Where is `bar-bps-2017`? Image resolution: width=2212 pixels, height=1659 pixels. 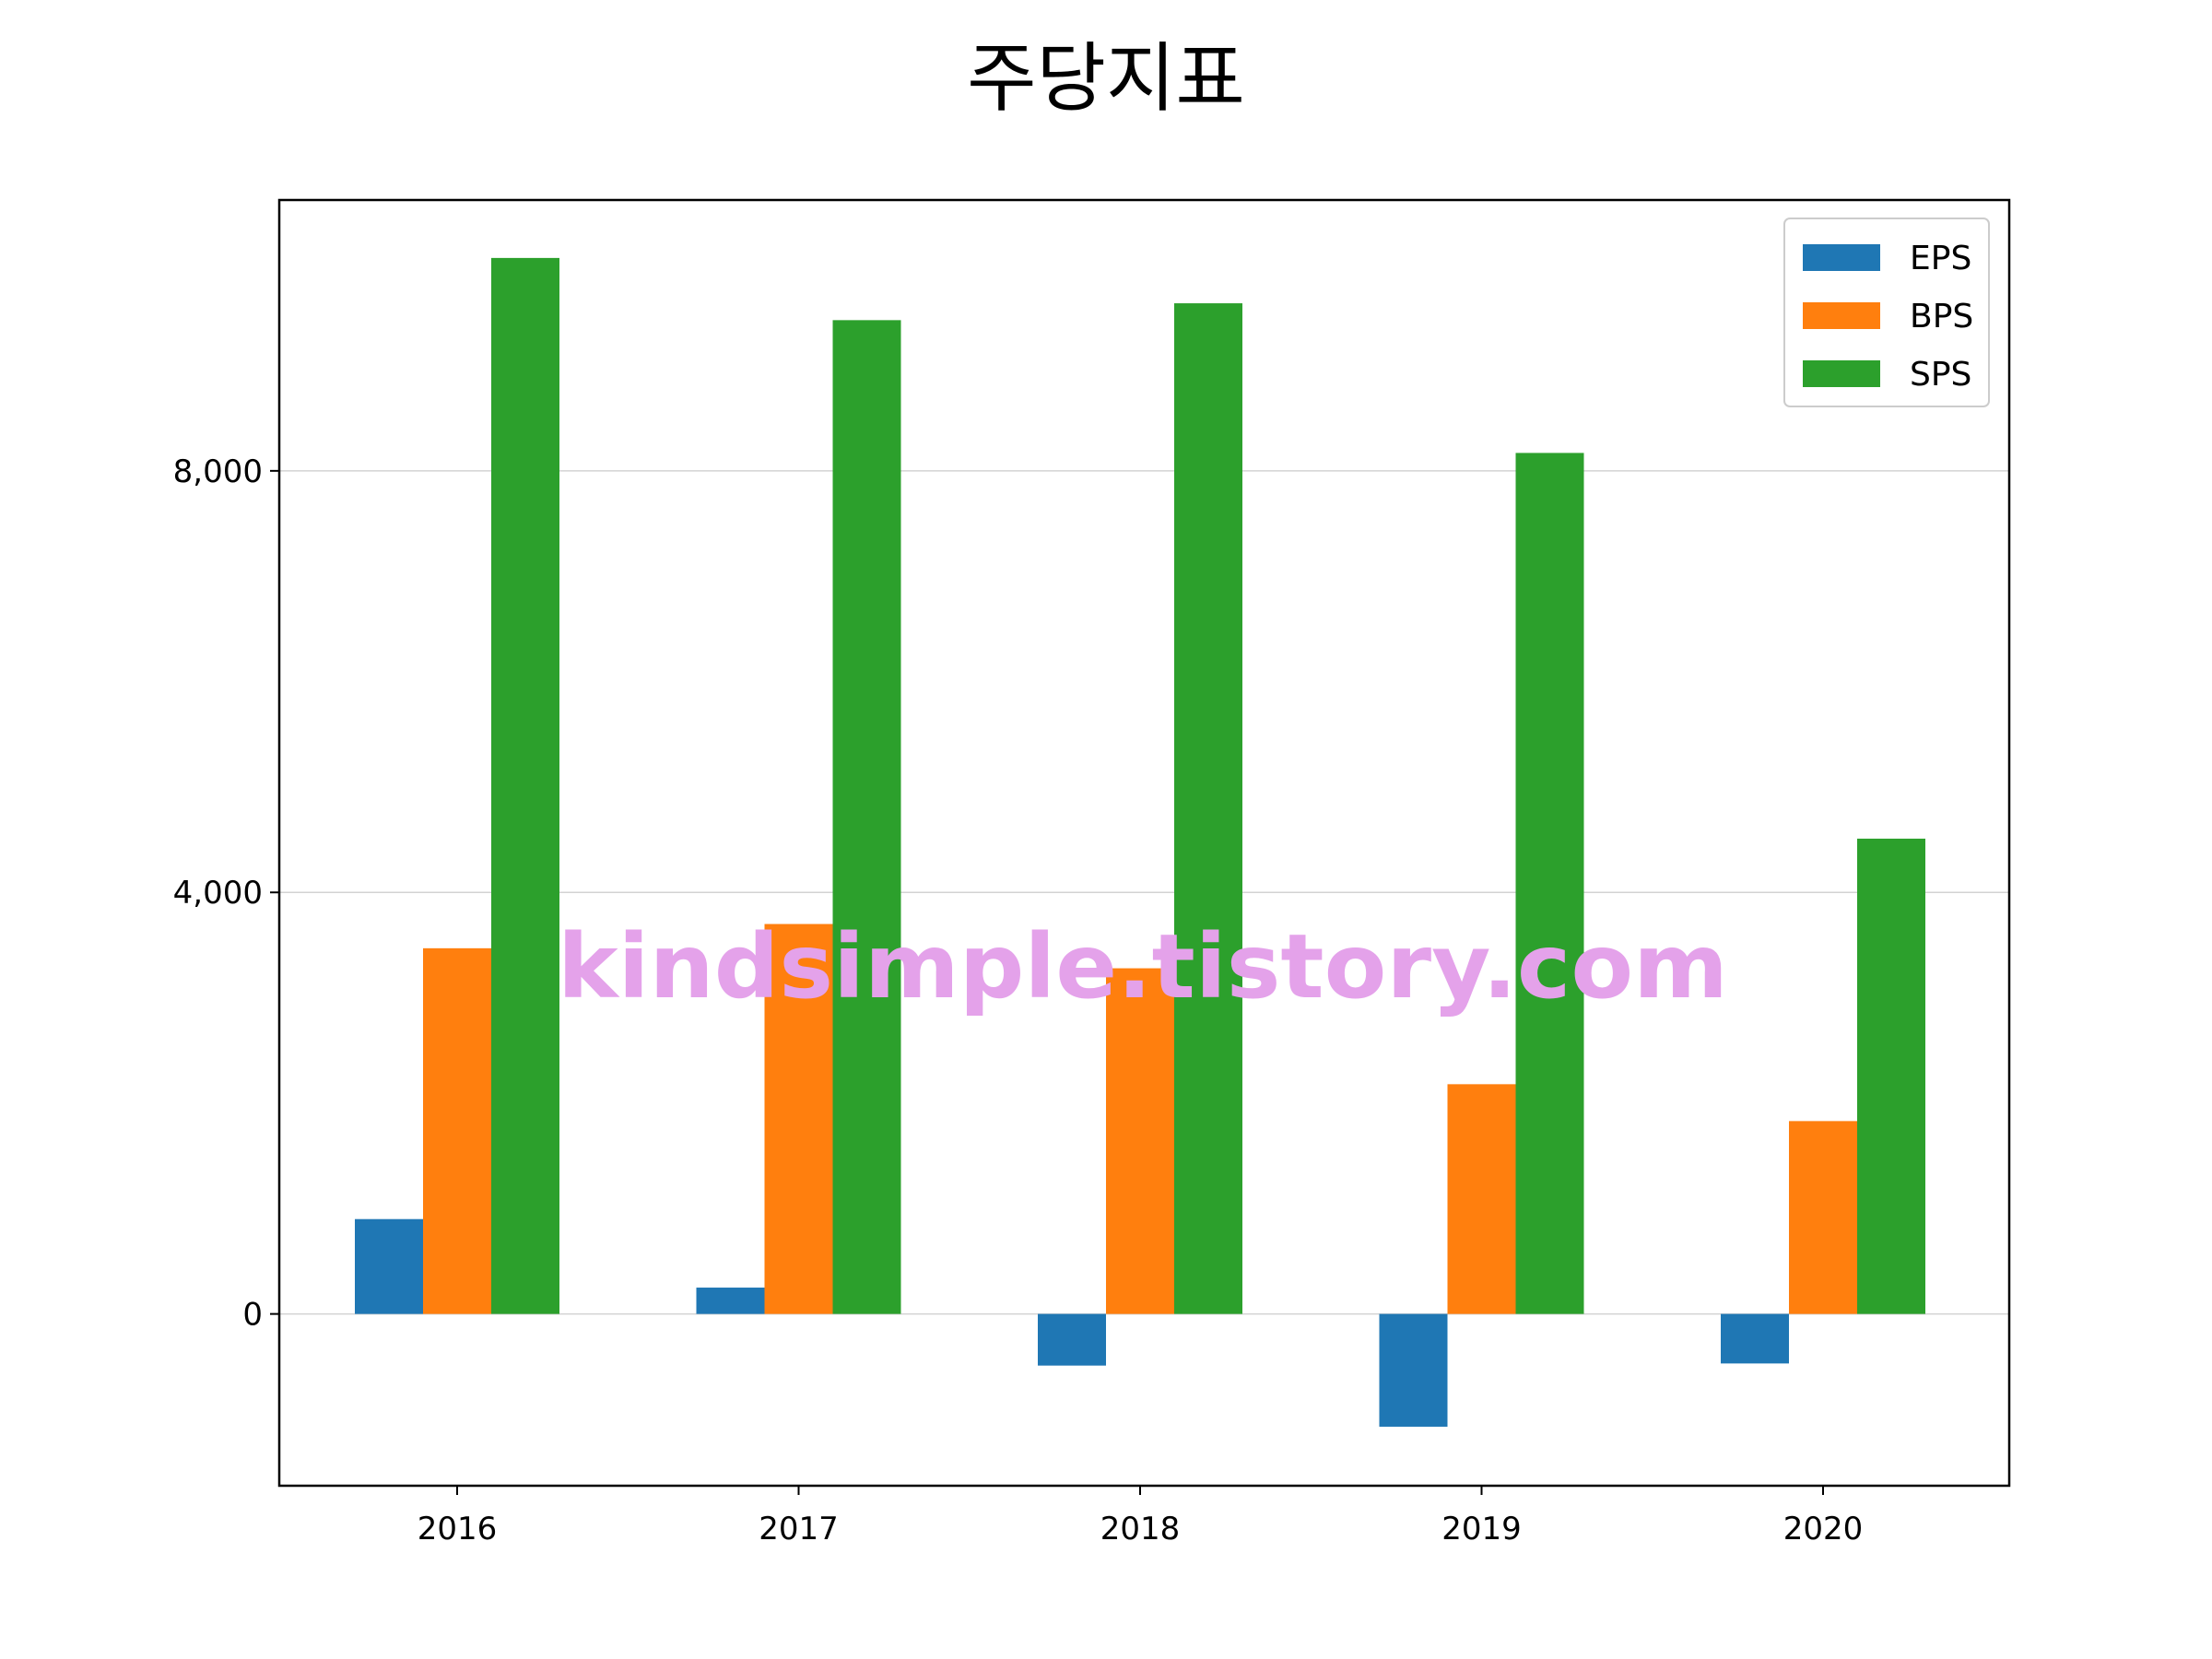
bar-bps-2017 is located at coordinates (798, 1119).